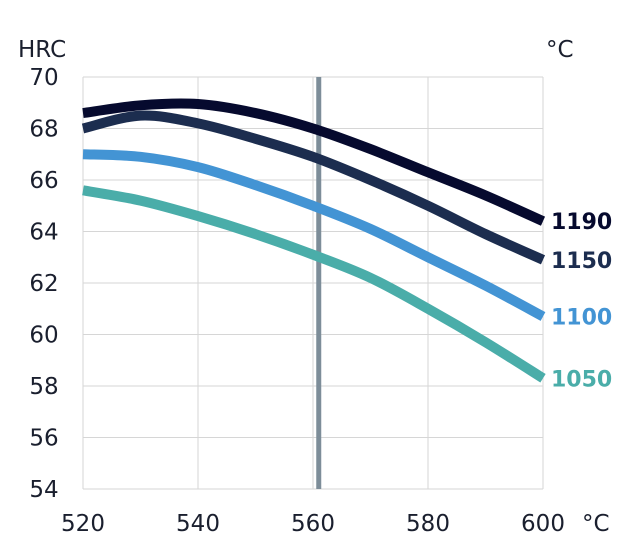  What do you see at coordinates (43, 130) in the screenshot?
I see `y-tick-label: 68` at bounding box center [43, 130].